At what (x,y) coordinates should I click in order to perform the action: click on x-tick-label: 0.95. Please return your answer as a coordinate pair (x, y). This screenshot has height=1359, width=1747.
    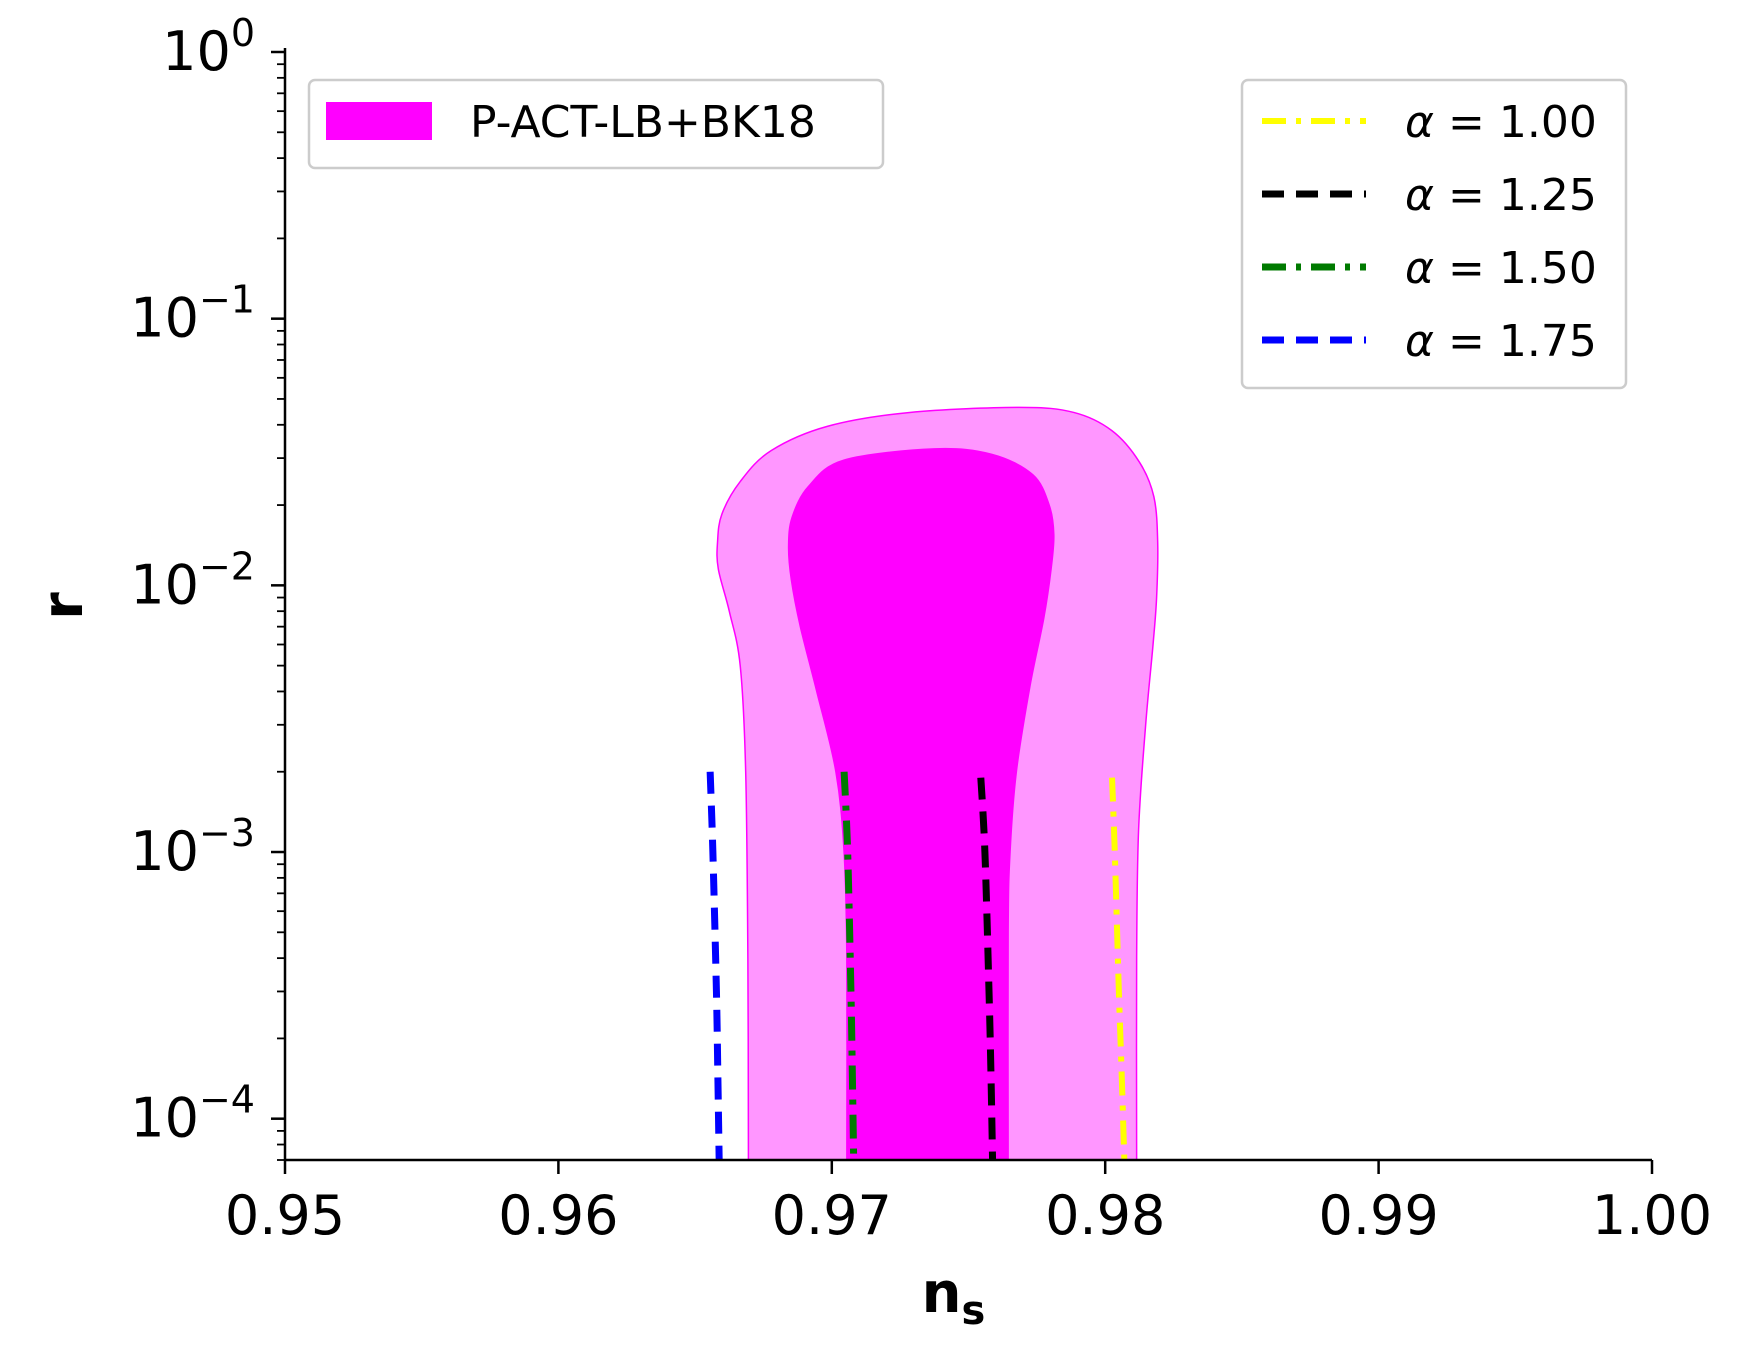
    Looking at the image, I should click on (285, 1215).